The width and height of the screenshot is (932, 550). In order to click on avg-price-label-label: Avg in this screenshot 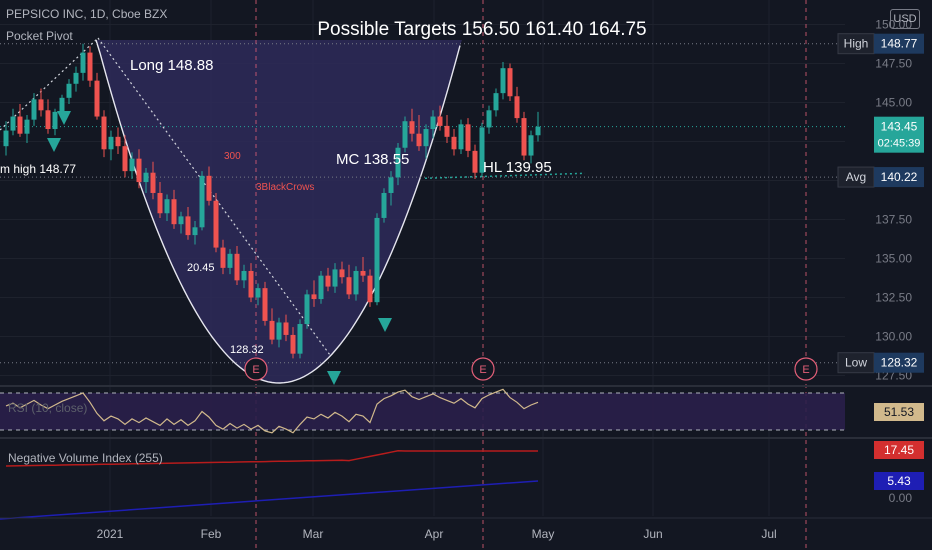, I will do `click(856, 177)`.